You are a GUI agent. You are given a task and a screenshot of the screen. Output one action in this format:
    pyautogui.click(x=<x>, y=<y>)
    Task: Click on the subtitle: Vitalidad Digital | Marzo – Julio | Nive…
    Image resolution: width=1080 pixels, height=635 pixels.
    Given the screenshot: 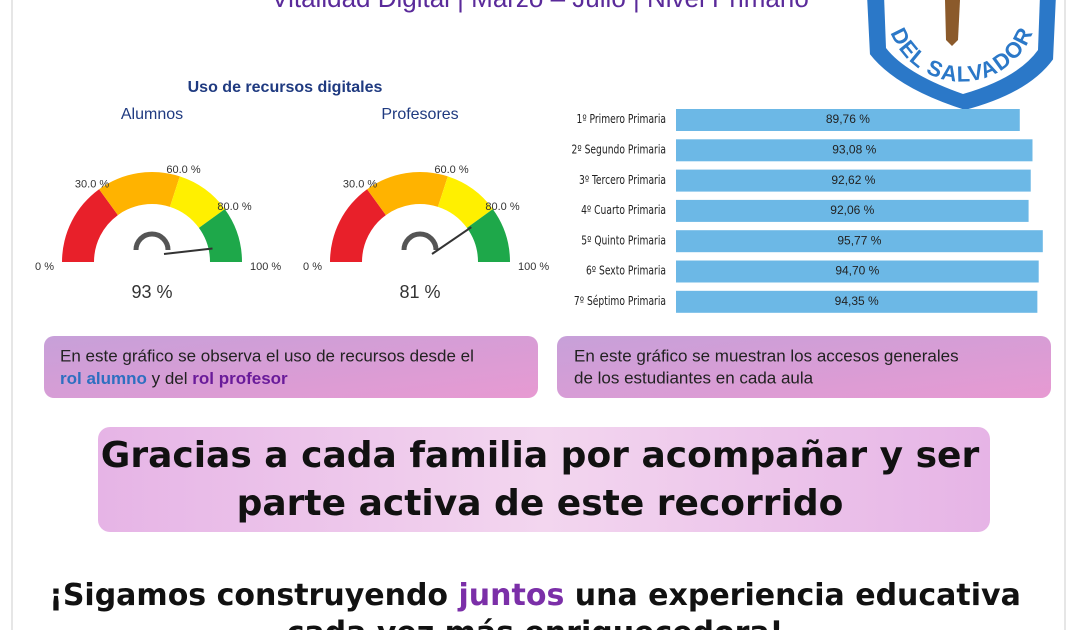 What is the action you would take?
    pyautogui.click(x=540, y=6)
    